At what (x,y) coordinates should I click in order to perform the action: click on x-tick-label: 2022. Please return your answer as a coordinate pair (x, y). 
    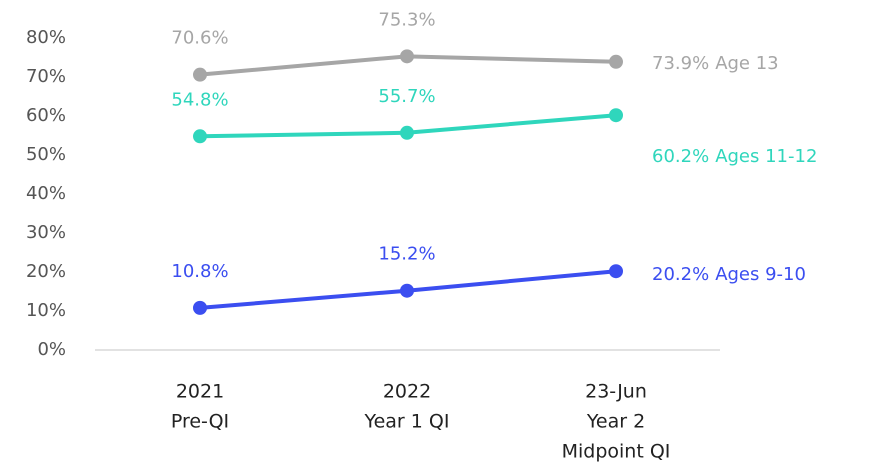
    Looking at the image, I should click on (407, 392).